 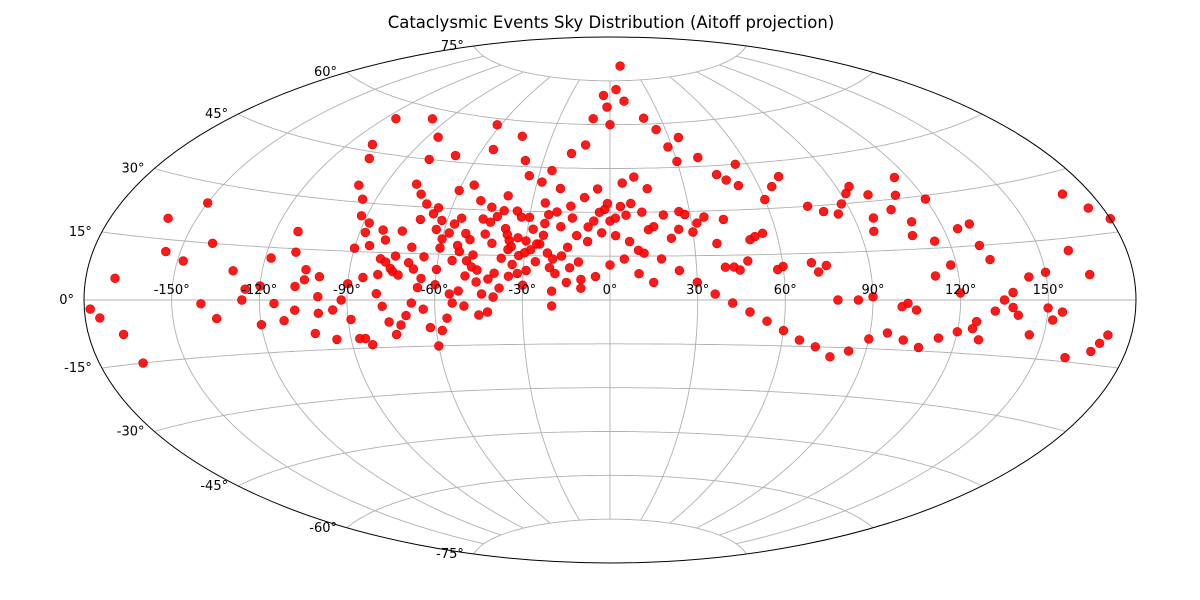 What do you see at coordinates (960, 290) in the screenshot?
I see `lon-tick-label: 120°` at bounding box center [960, 290].